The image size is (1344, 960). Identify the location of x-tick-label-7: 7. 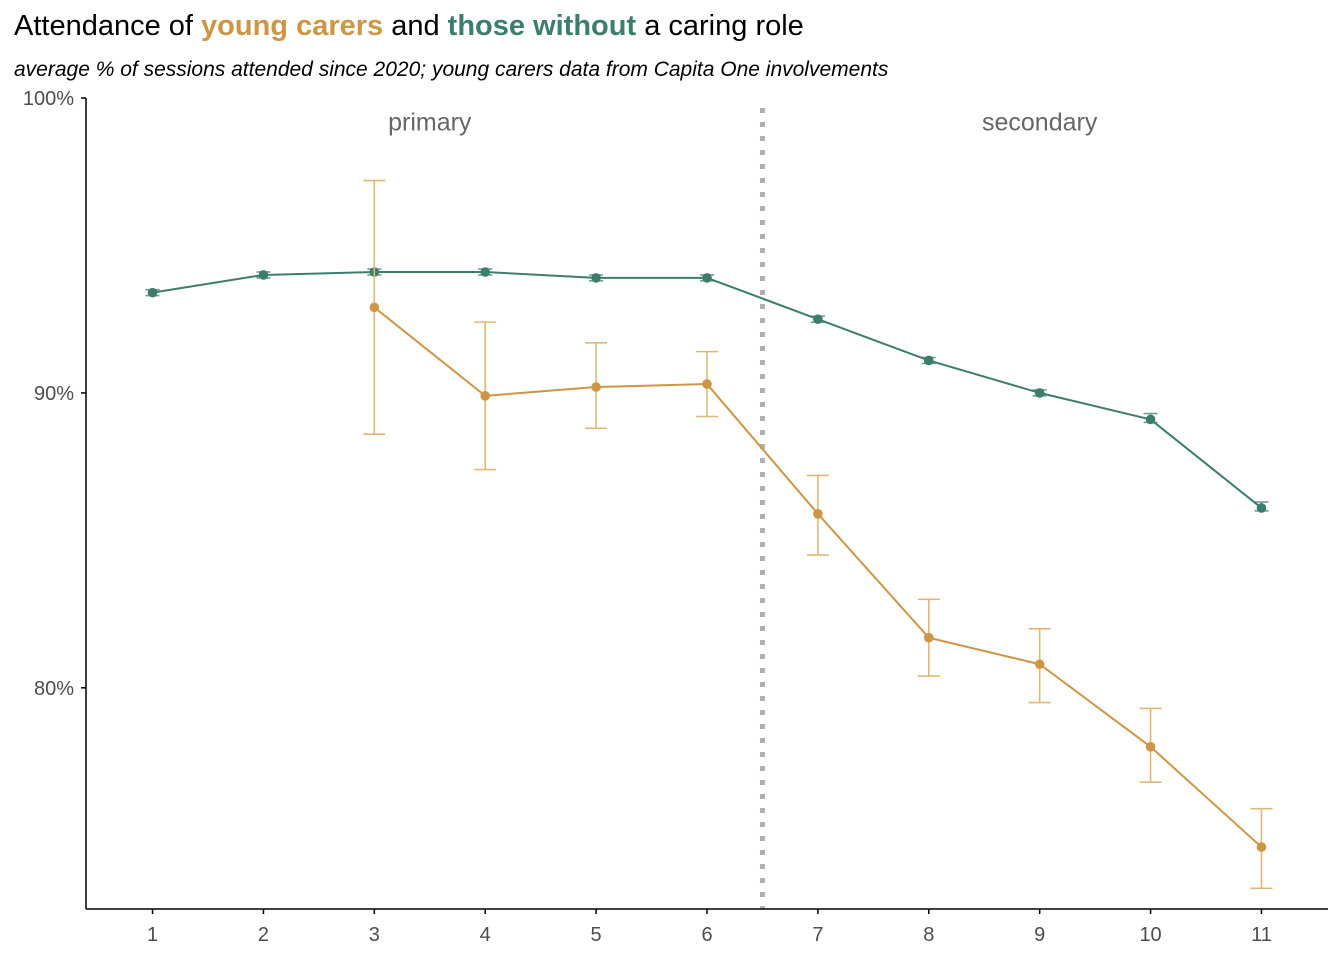
(817, 935).